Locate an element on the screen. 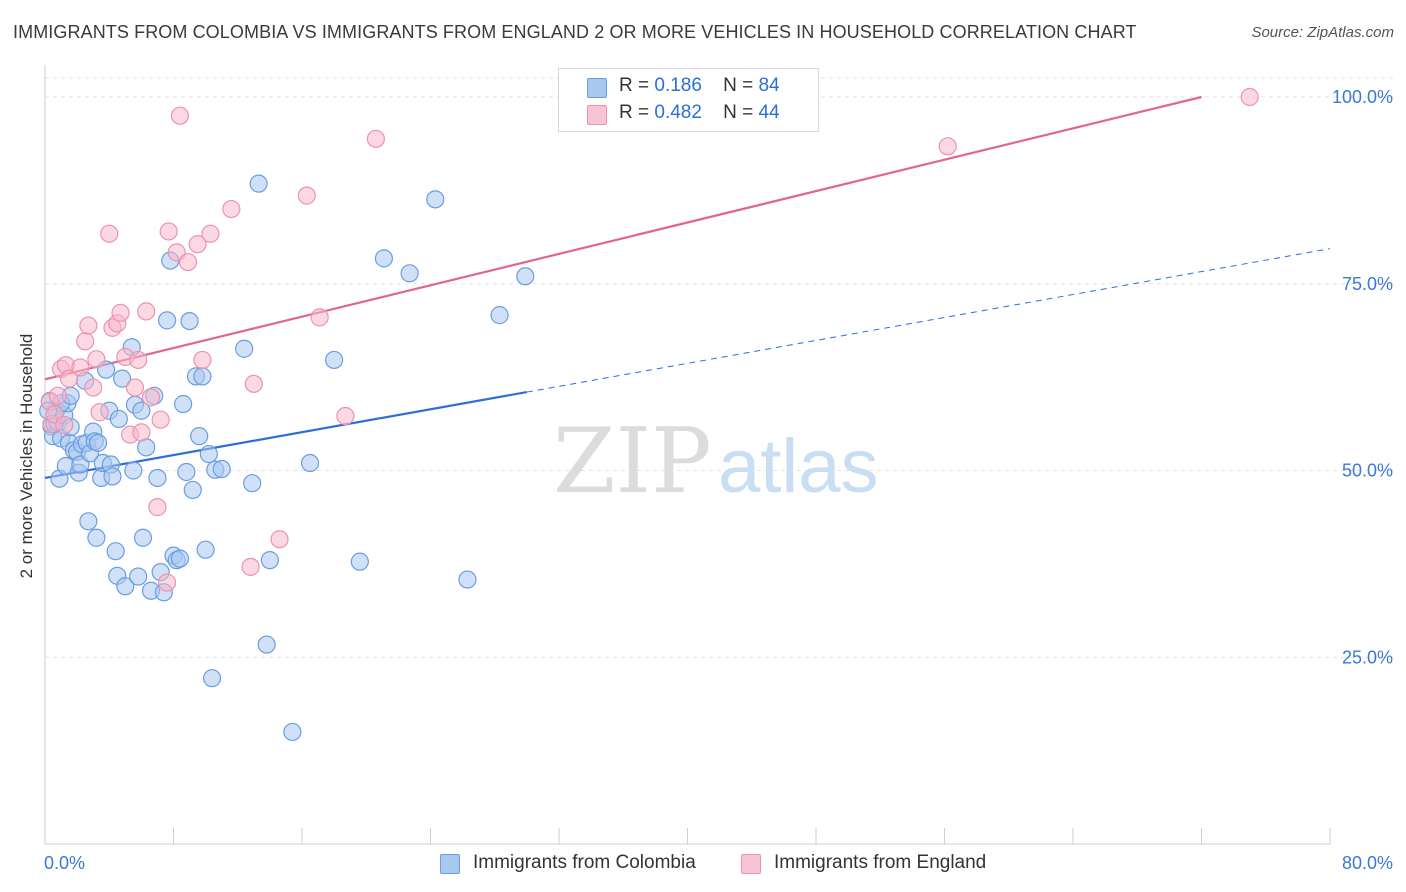  legend-text-england: R = 0.482 N = 44 is located at coordinates (699, 113).